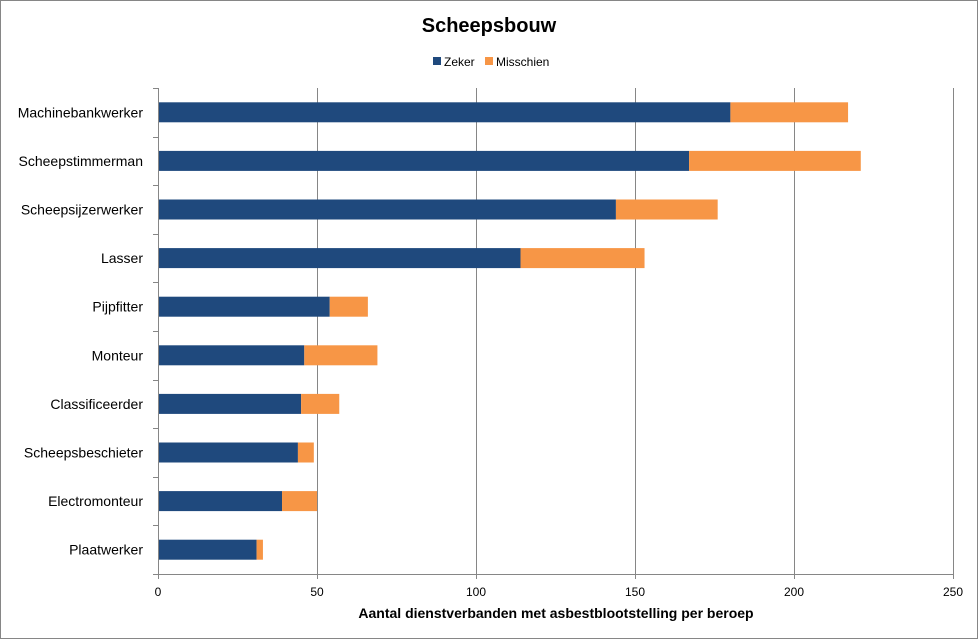 The image size is (978, 639). I want to click on tick-labels: 0 50 100 150 200 250, so click(559, 592).